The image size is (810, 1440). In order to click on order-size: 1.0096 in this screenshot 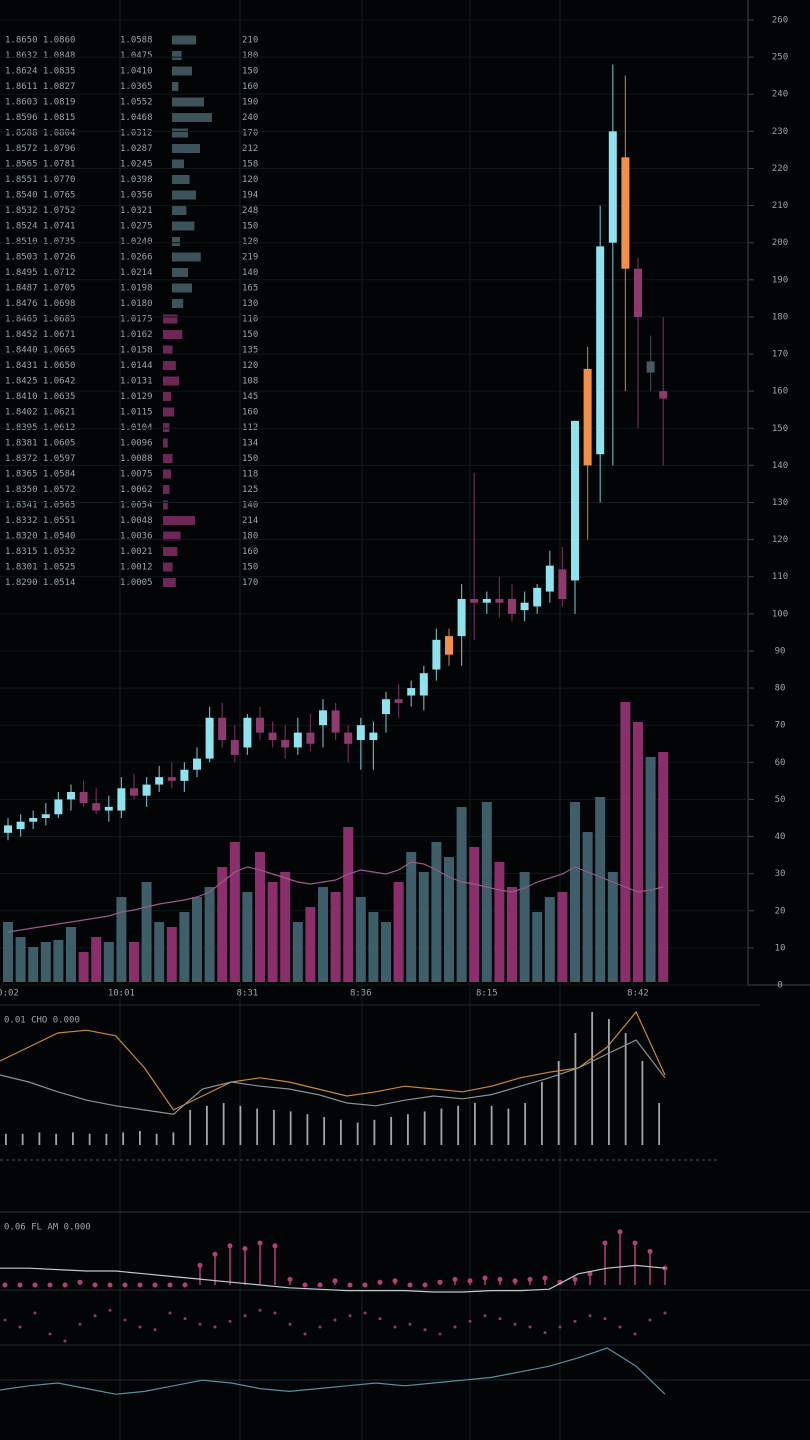, I will do `click(136, 444)`.